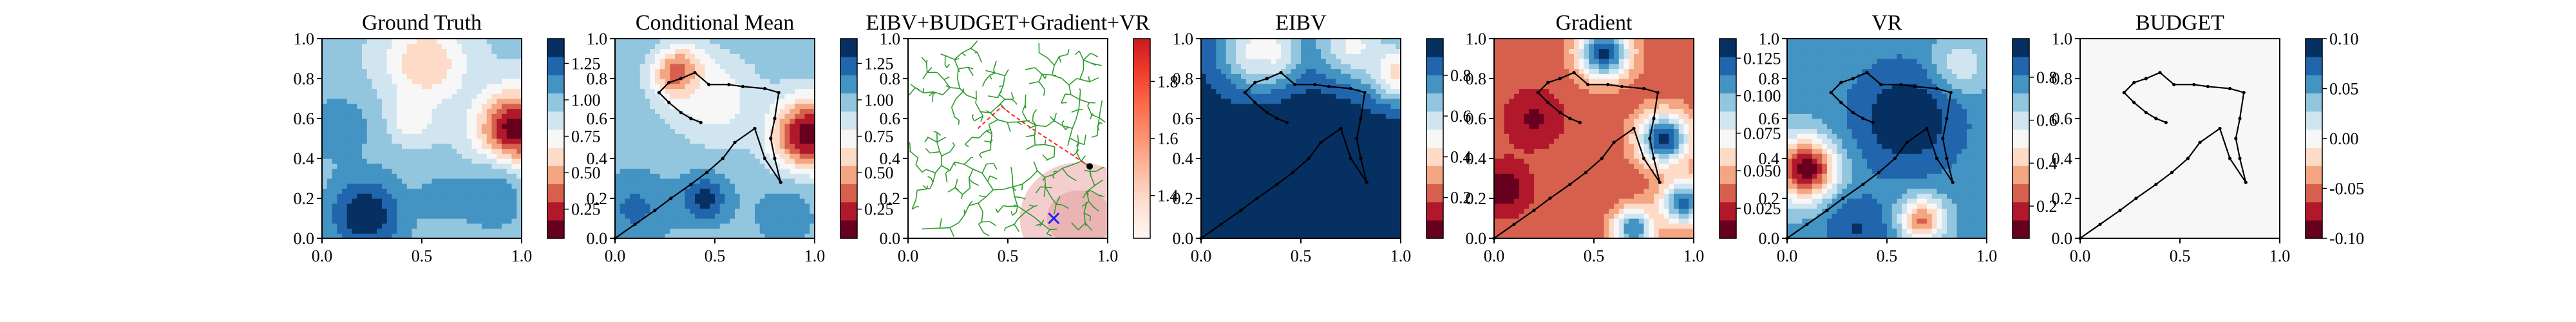 The image size is (2576, 322). Describe the element at coordinates (781, 182) in the screenshot. I see `trajectory-waypoint` at that location.